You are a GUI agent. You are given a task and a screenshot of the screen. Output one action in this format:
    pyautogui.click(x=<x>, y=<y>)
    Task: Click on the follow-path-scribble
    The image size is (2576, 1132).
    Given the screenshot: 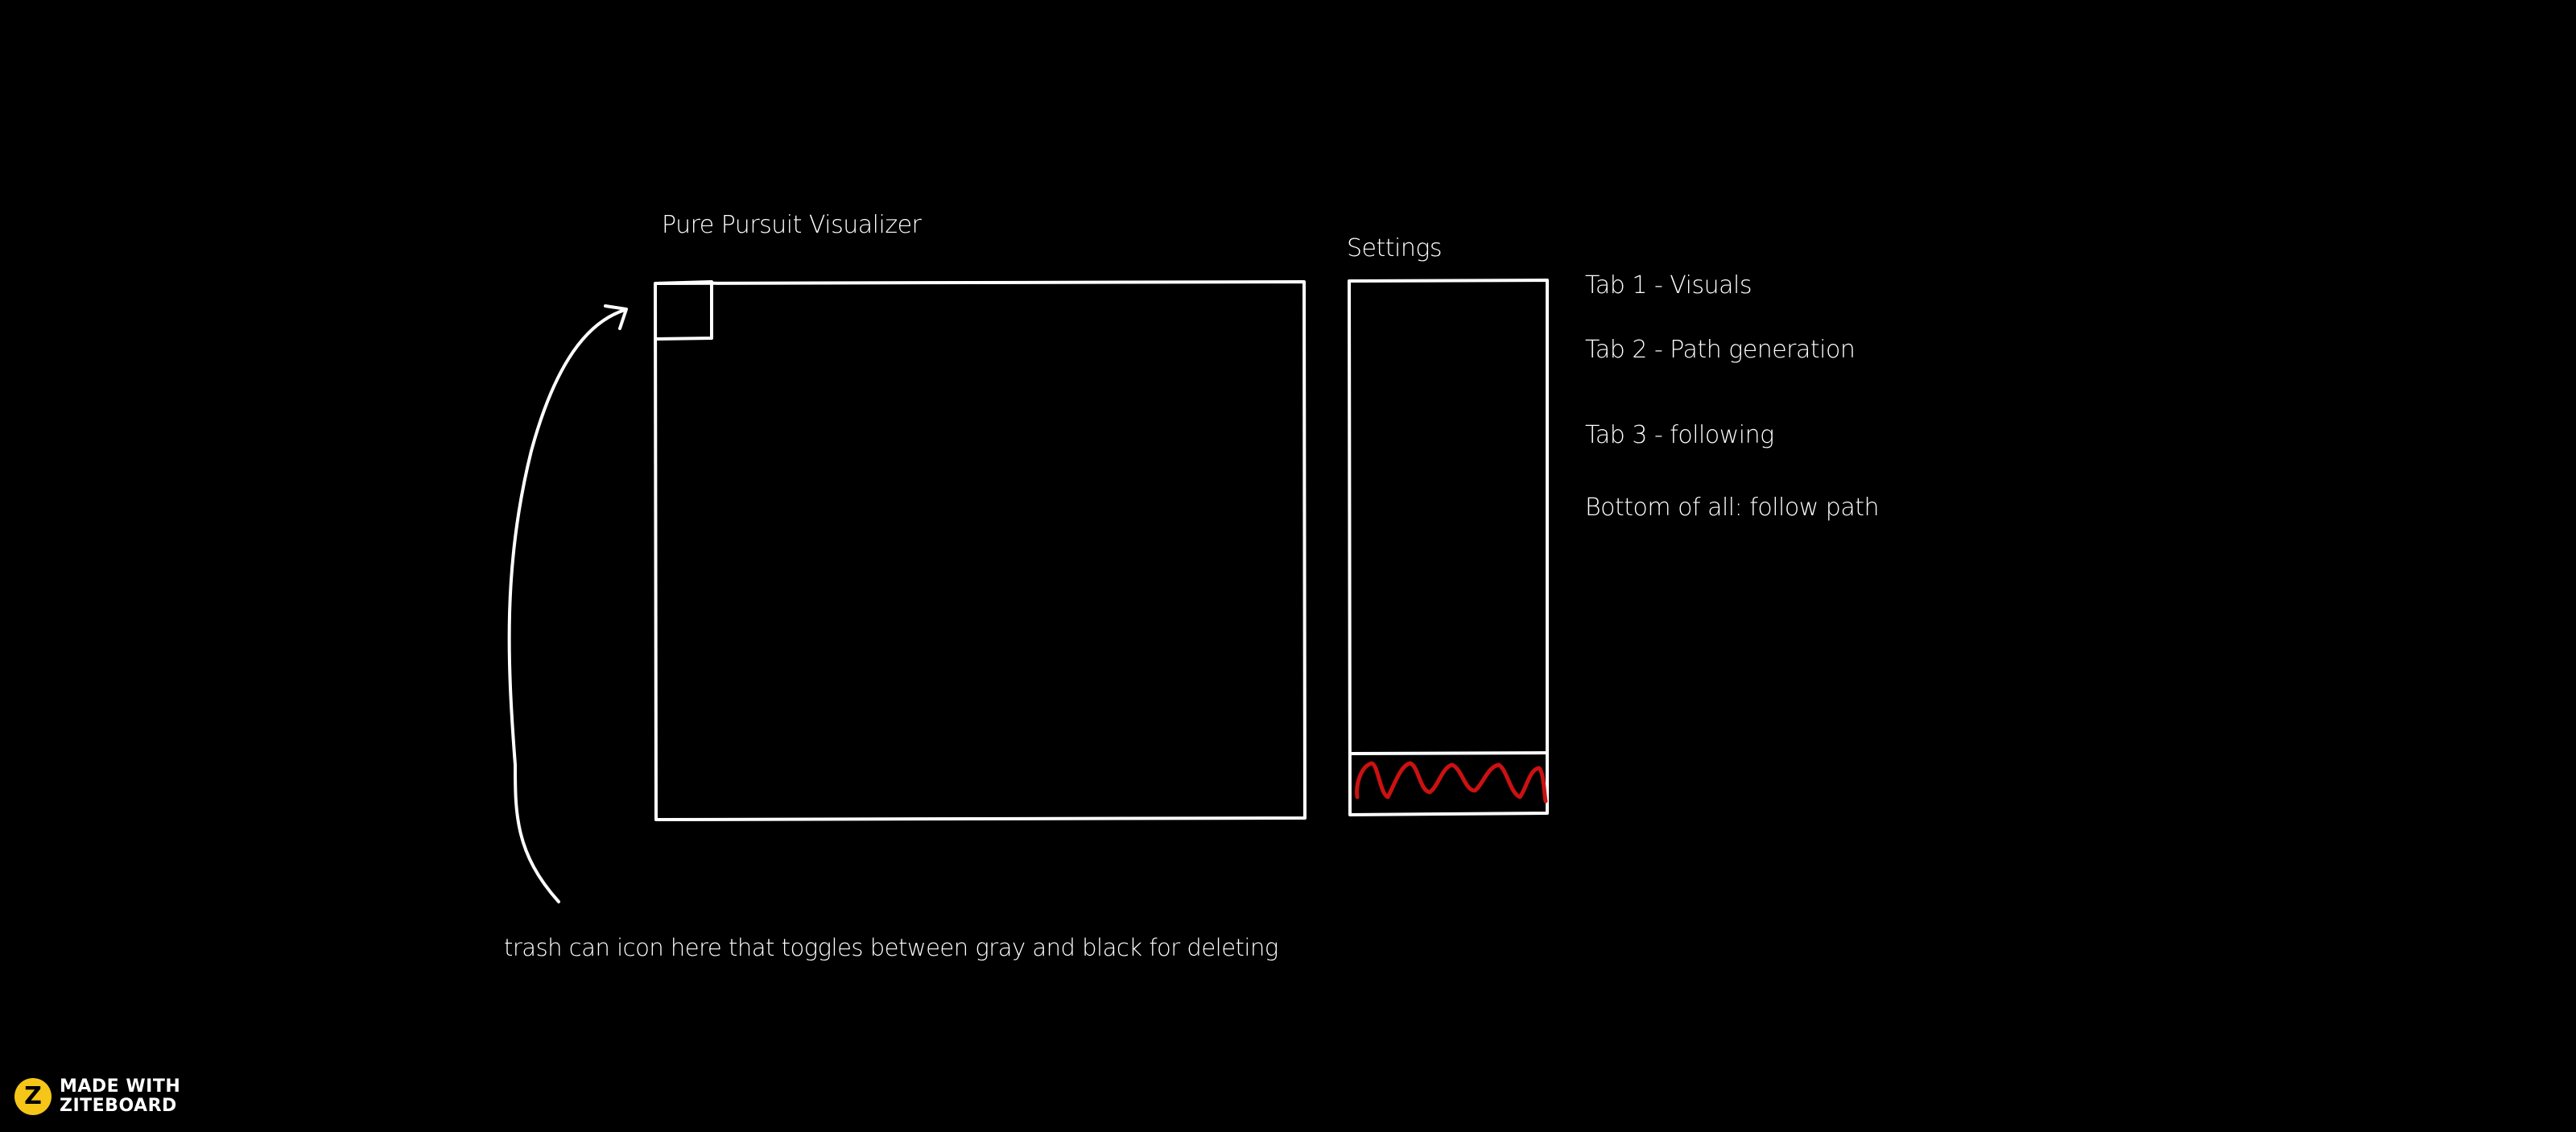 What is the action you would take?
    pyautogui.click(x=1451, y=782)
    